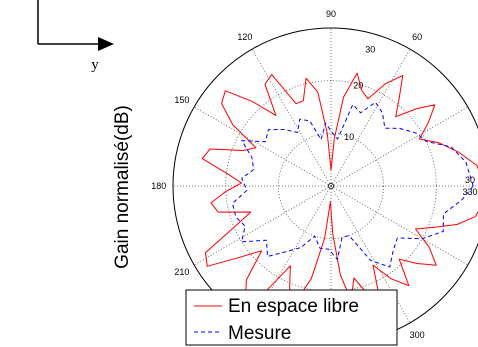 Image resolution: width=478 pixels, height=347 pixels. What do you see at coordinates (349, 137) in the screenshot?
I see `ring-label: 10` at bounding box center [349, 137].